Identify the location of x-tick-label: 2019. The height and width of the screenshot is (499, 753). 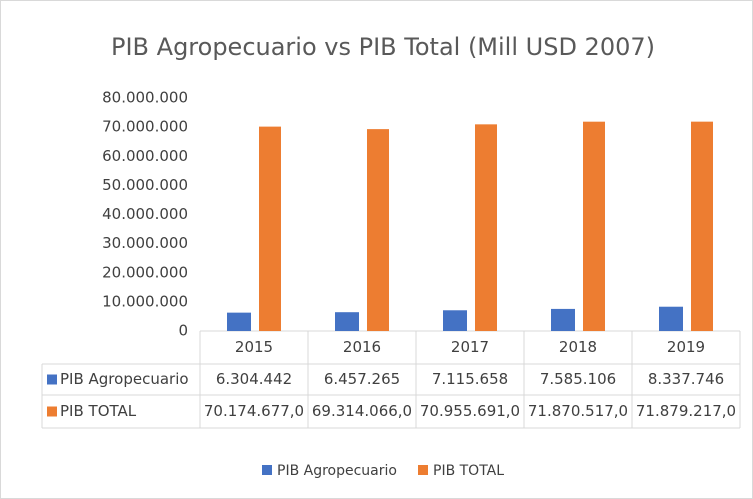
(686, 347).